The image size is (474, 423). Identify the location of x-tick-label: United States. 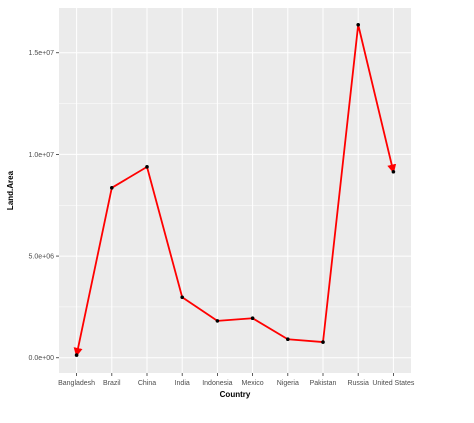
(393, 383).